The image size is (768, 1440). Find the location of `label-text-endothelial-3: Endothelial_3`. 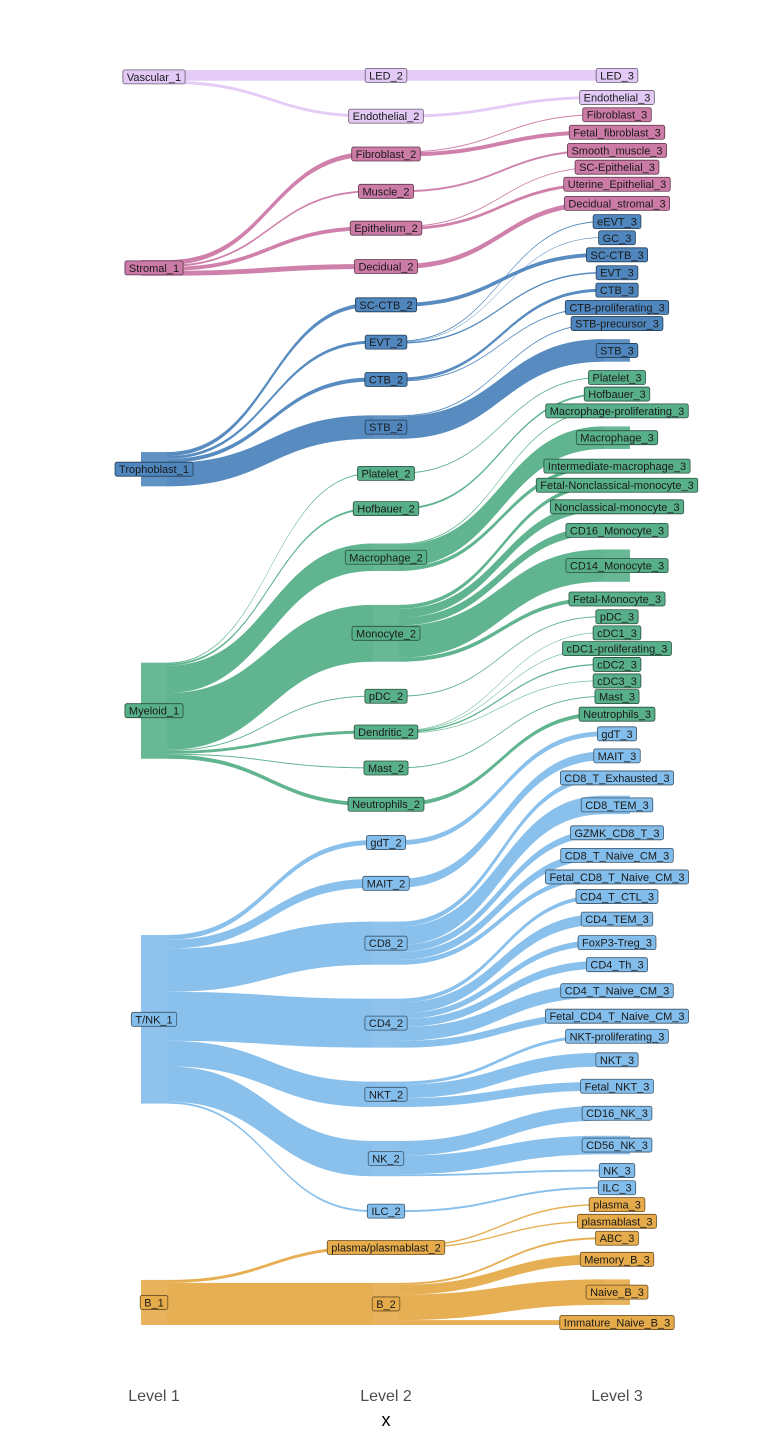

label-text-endothelial-3: Endothelial_3 is located at coordinates (617, 98).